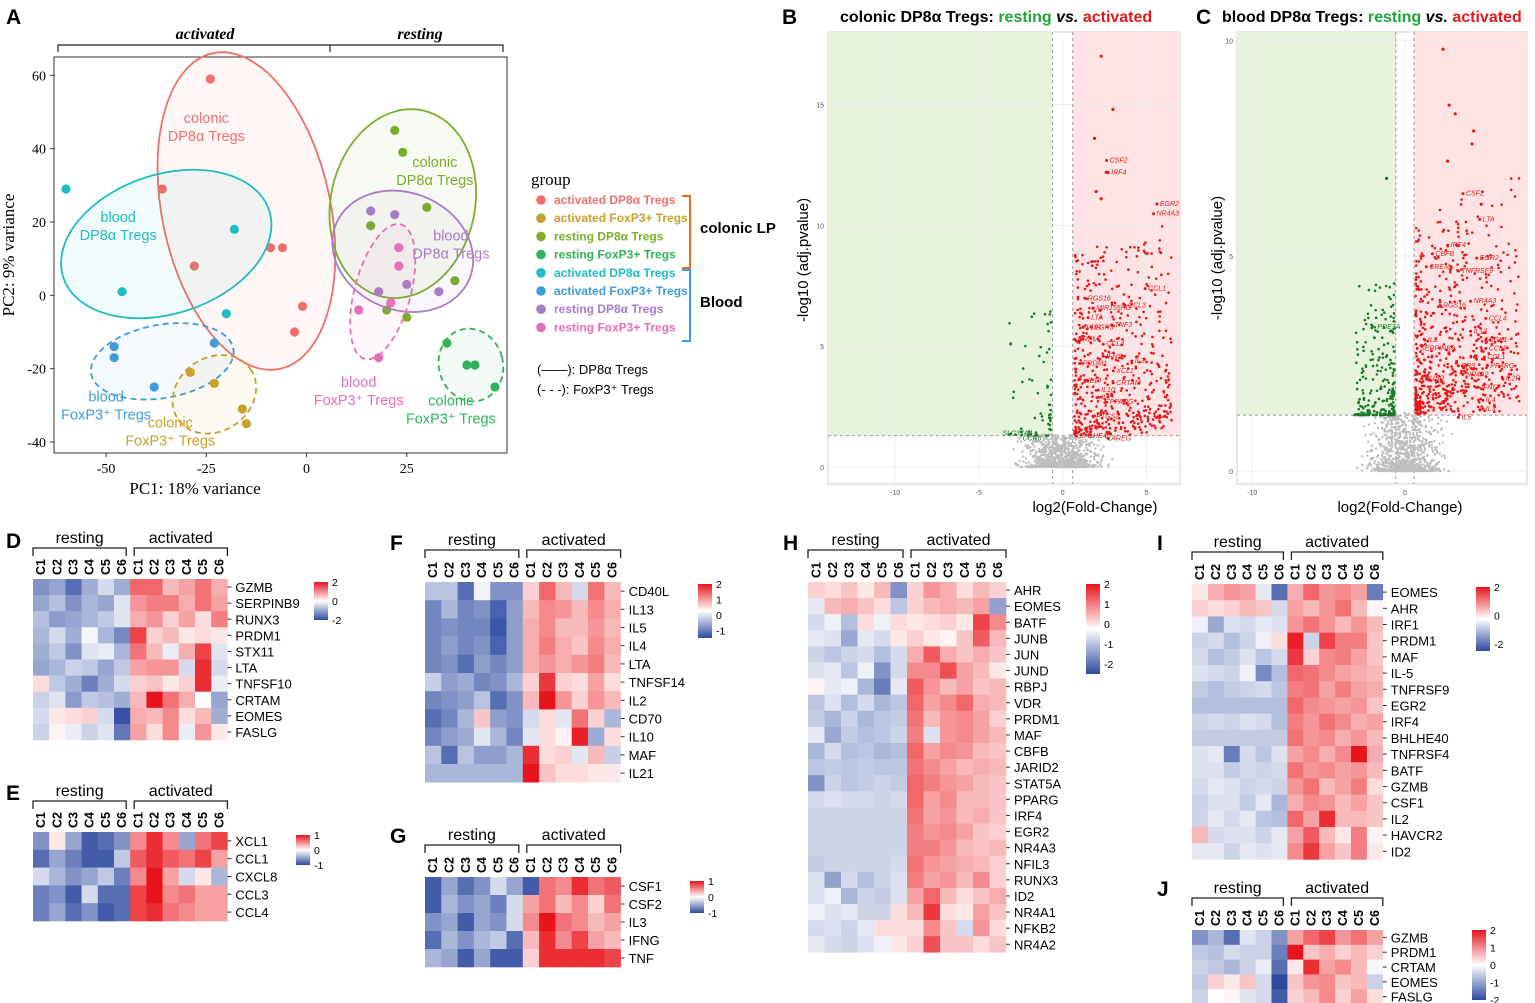 The width and height of the screenshot is (1535, 1003). I want to click on column-label: C5, so click(1264, 918).